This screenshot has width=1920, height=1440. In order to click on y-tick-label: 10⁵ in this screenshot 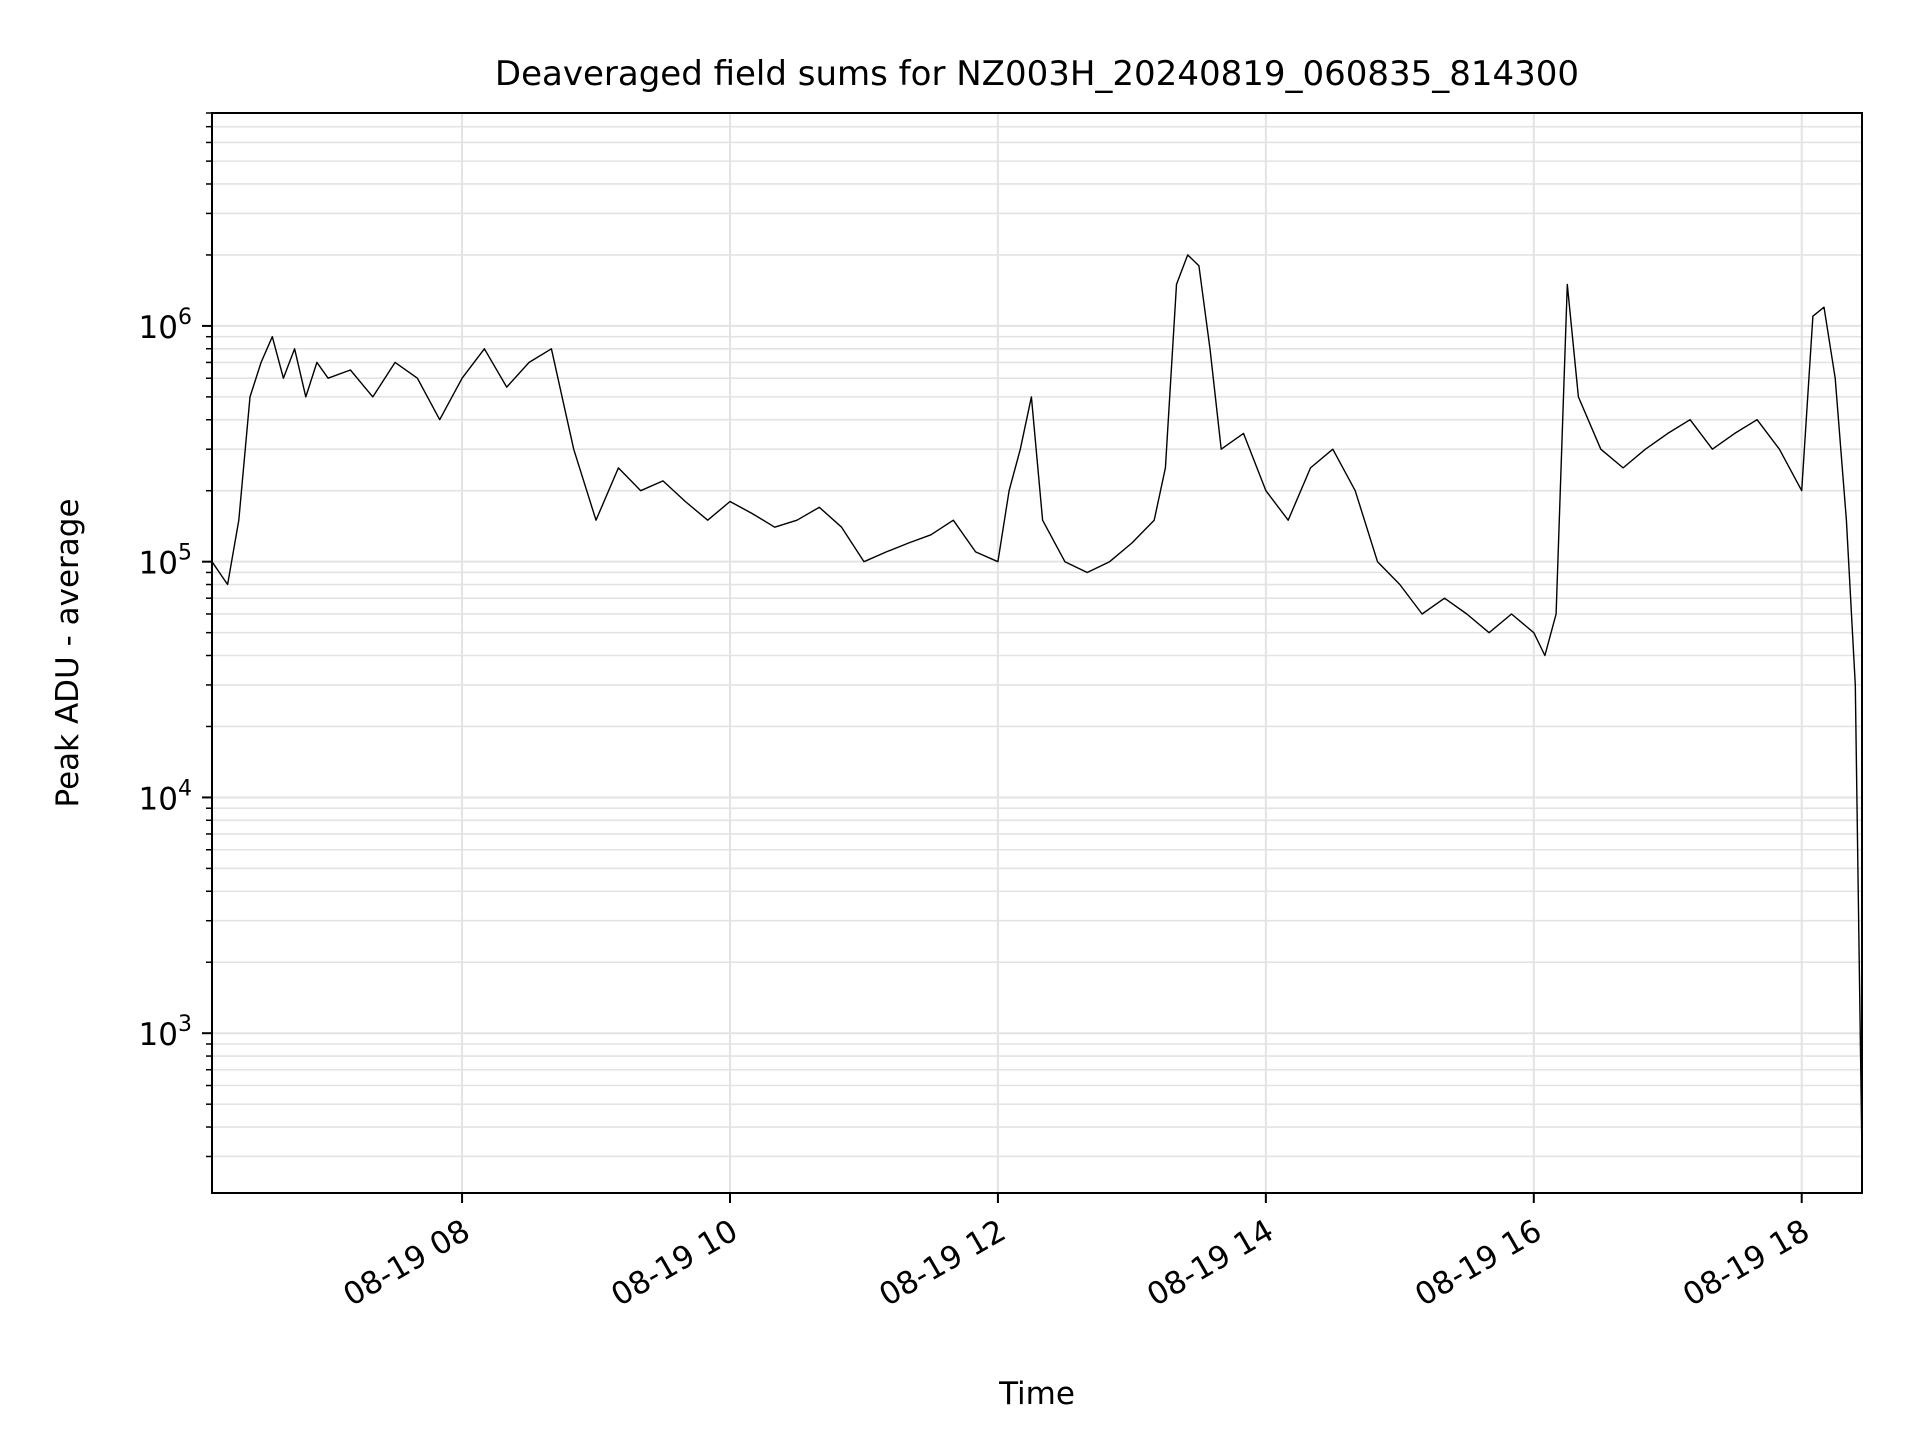, I will do `click(165, 561)`.